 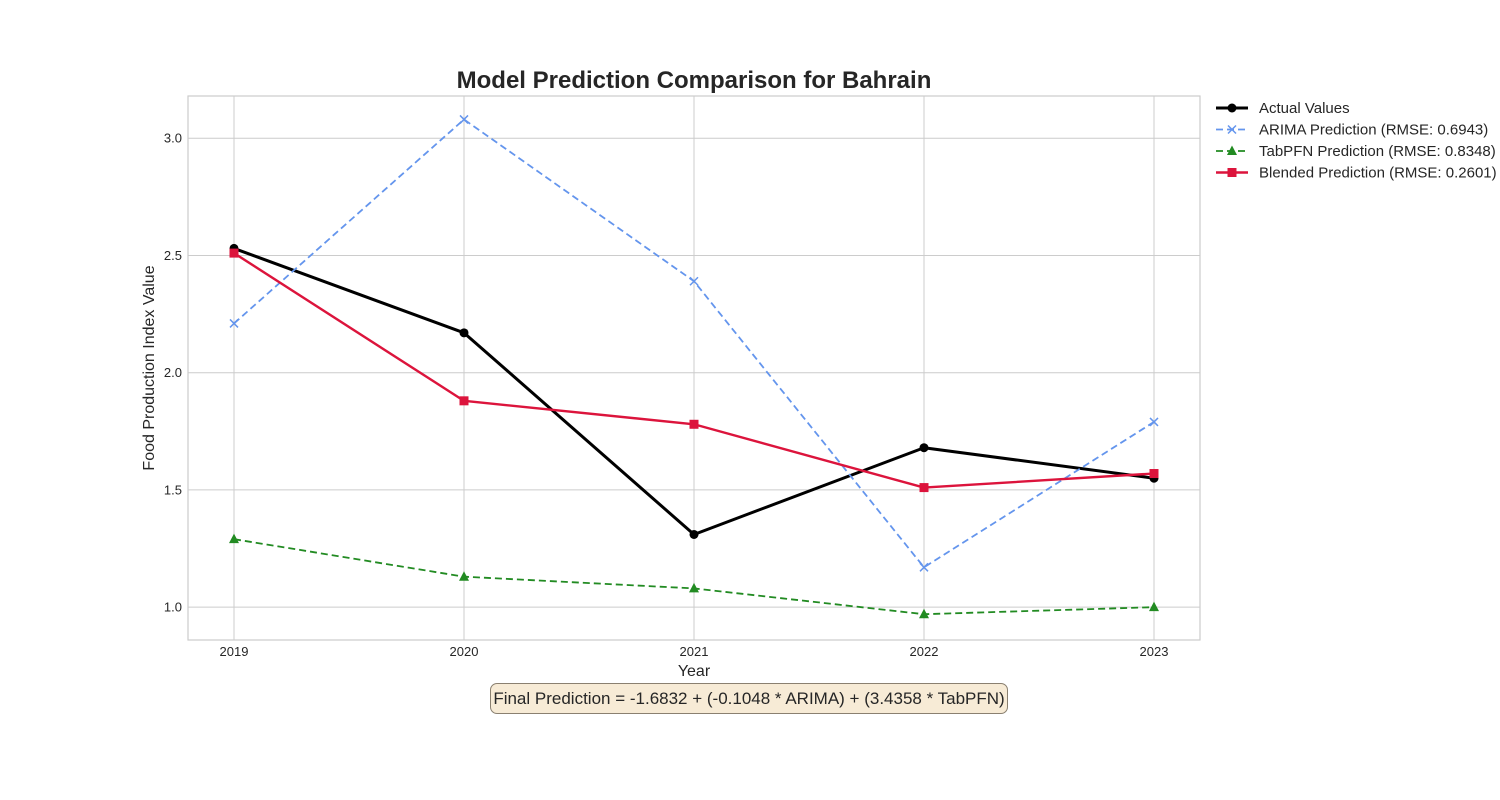 I want to click on legend-marker-actual, so click(x=1232, y=108).